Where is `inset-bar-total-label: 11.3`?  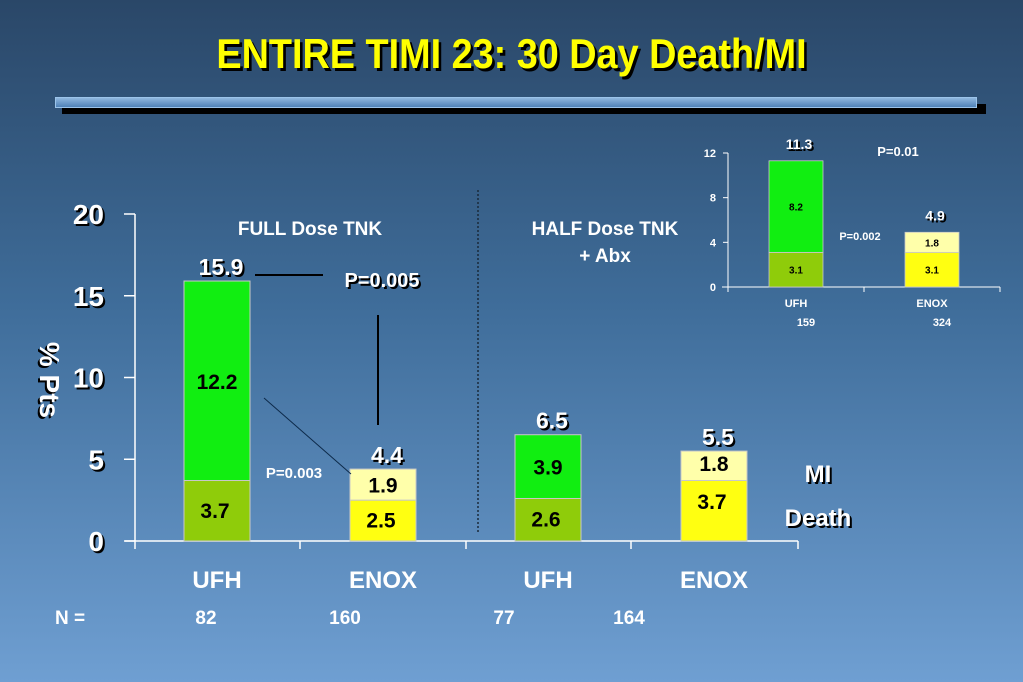
inset-bar-total-label: 11.3 is located at coordinates (799, 144).